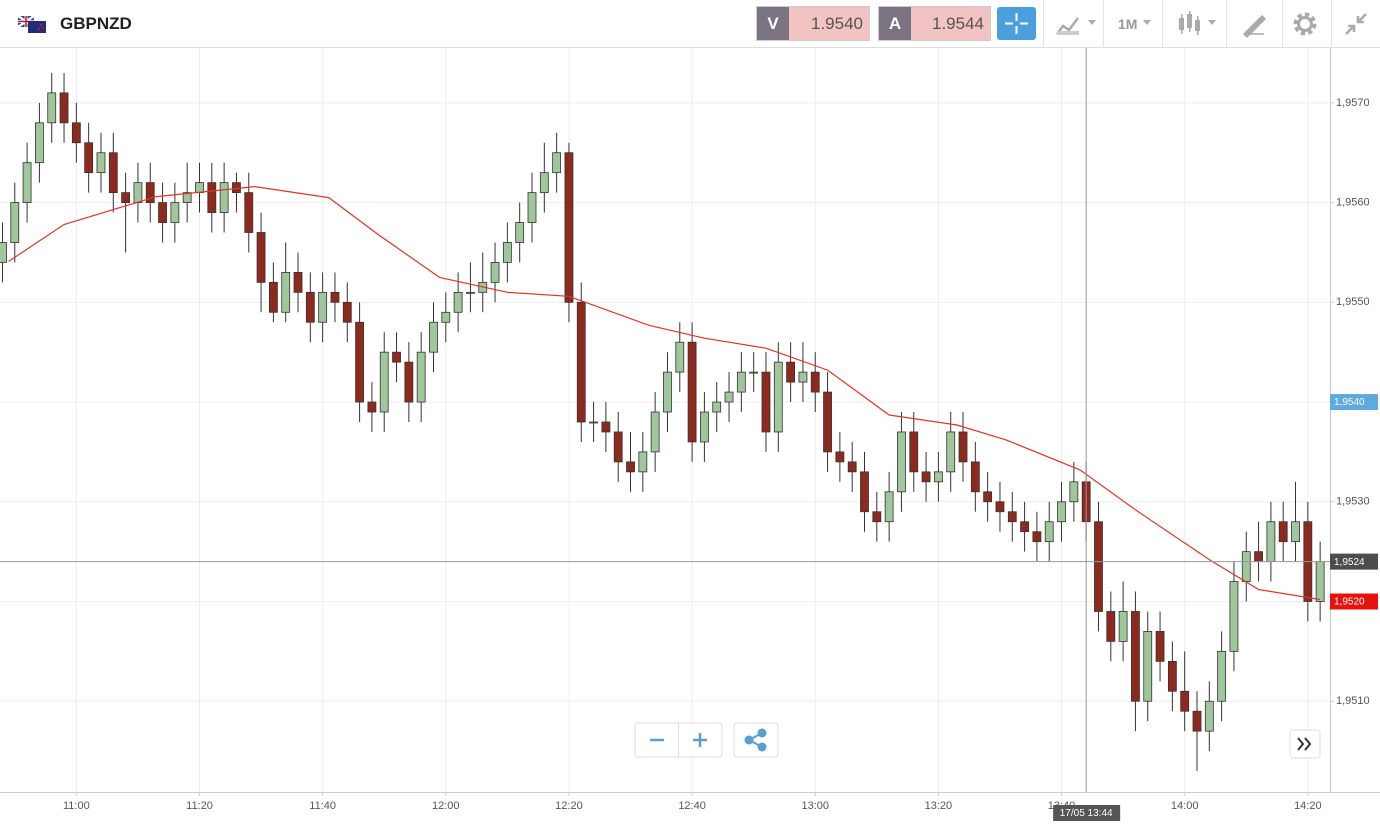  I want to click on crosshair-icon, so click(1016, 23).